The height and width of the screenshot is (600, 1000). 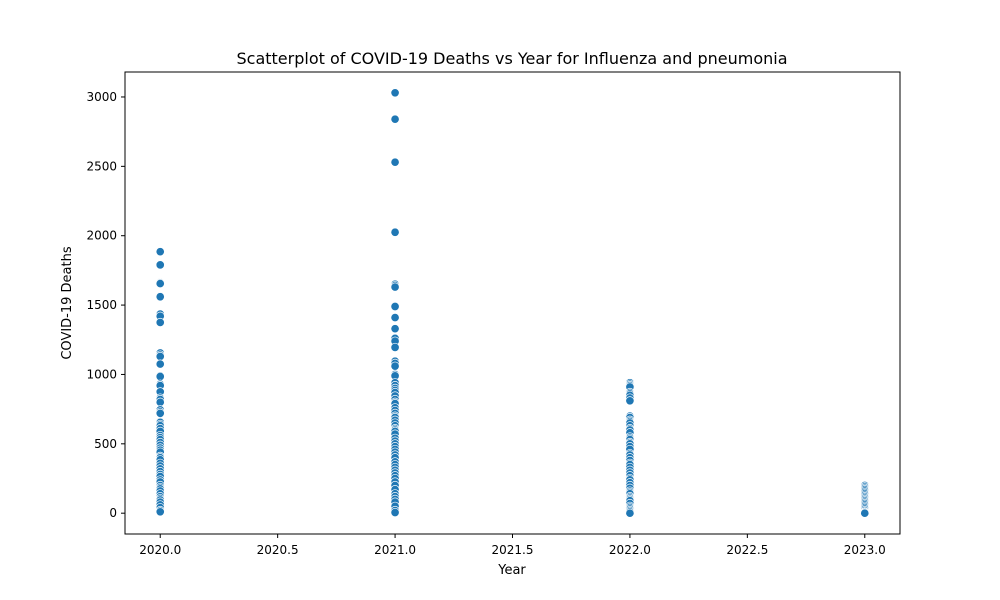 I want to click on y-tick-label: 0, so click(x=113, y=513).